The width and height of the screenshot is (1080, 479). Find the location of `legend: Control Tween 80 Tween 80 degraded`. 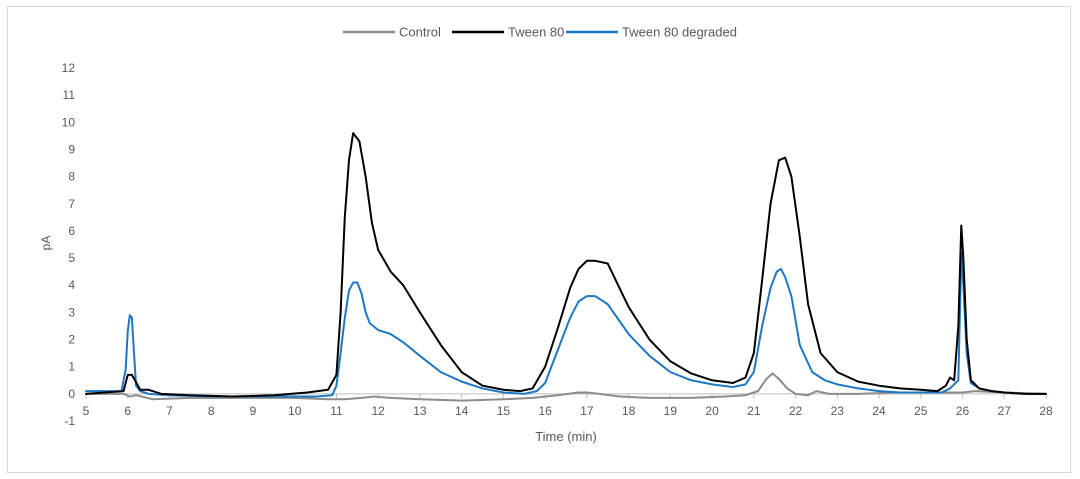

legend: Control Tween 80 Tween 80 degraded is located at coordinates (540, 32).